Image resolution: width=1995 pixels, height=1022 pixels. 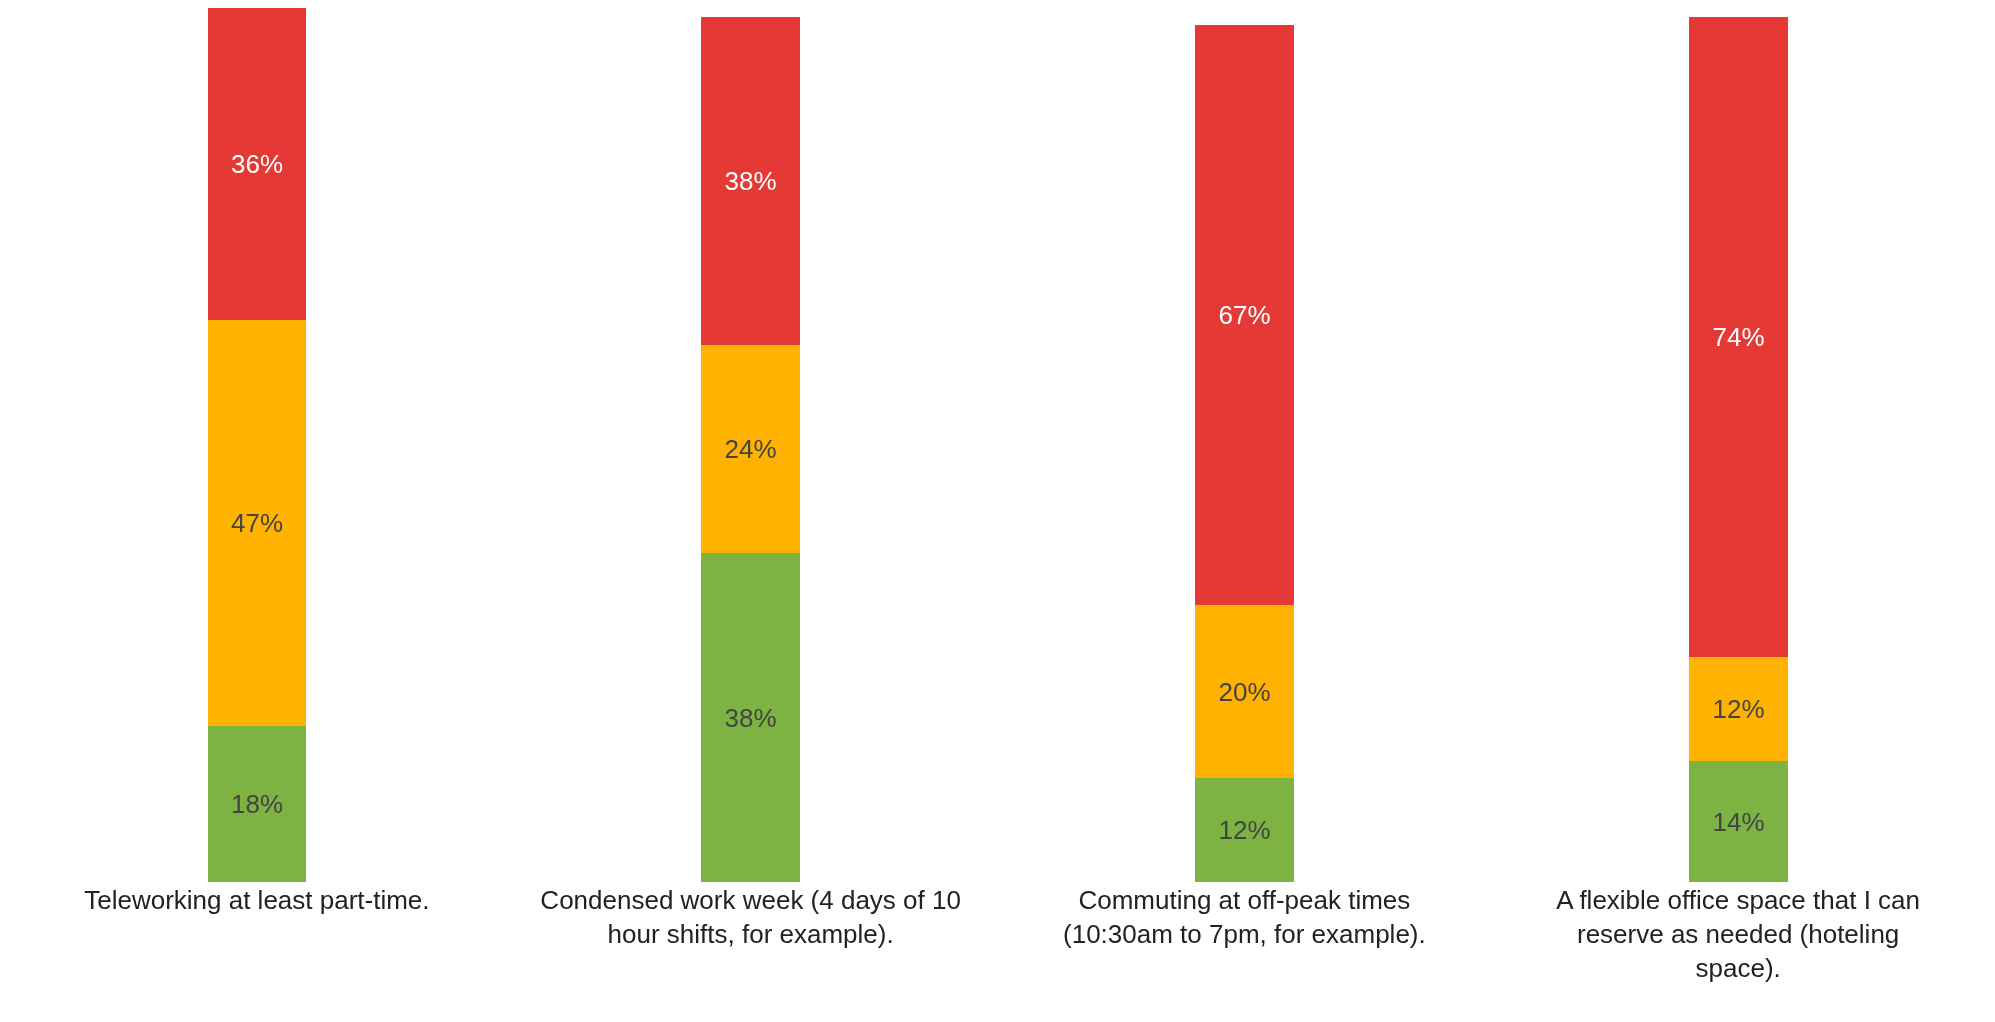 I want to click on data-label: 18%, so click(x=257, y=804).